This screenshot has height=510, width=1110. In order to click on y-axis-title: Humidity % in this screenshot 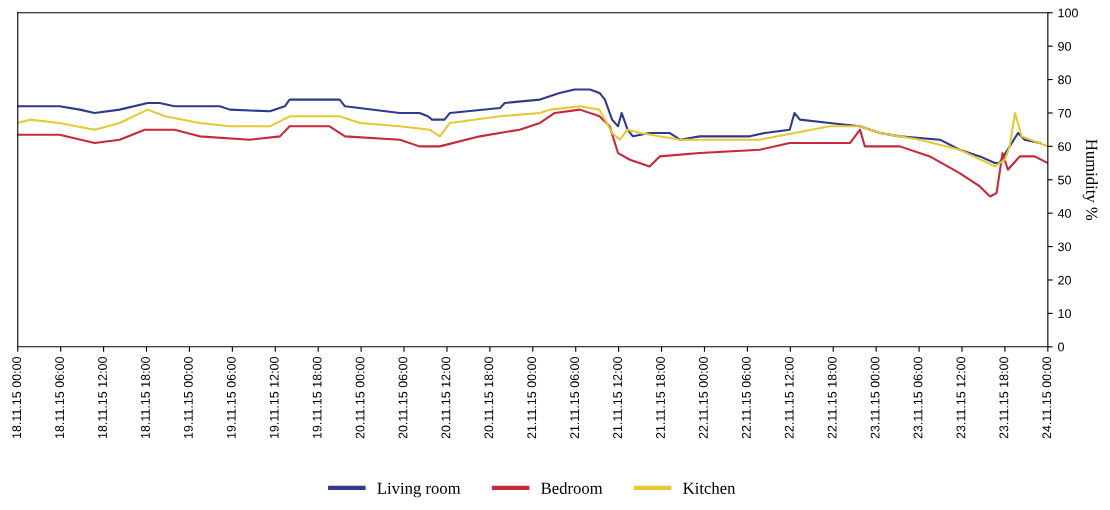, I will do `click(1090, 180)`.